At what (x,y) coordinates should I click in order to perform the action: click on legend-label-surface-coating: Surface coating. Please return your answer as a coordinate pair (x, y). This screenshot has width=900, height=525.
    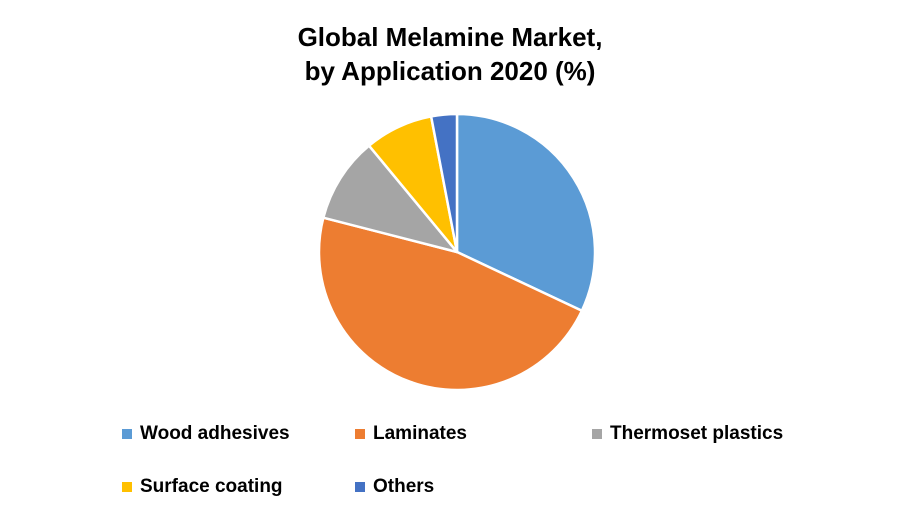
    Looking at the image, I should click on (211, 486).